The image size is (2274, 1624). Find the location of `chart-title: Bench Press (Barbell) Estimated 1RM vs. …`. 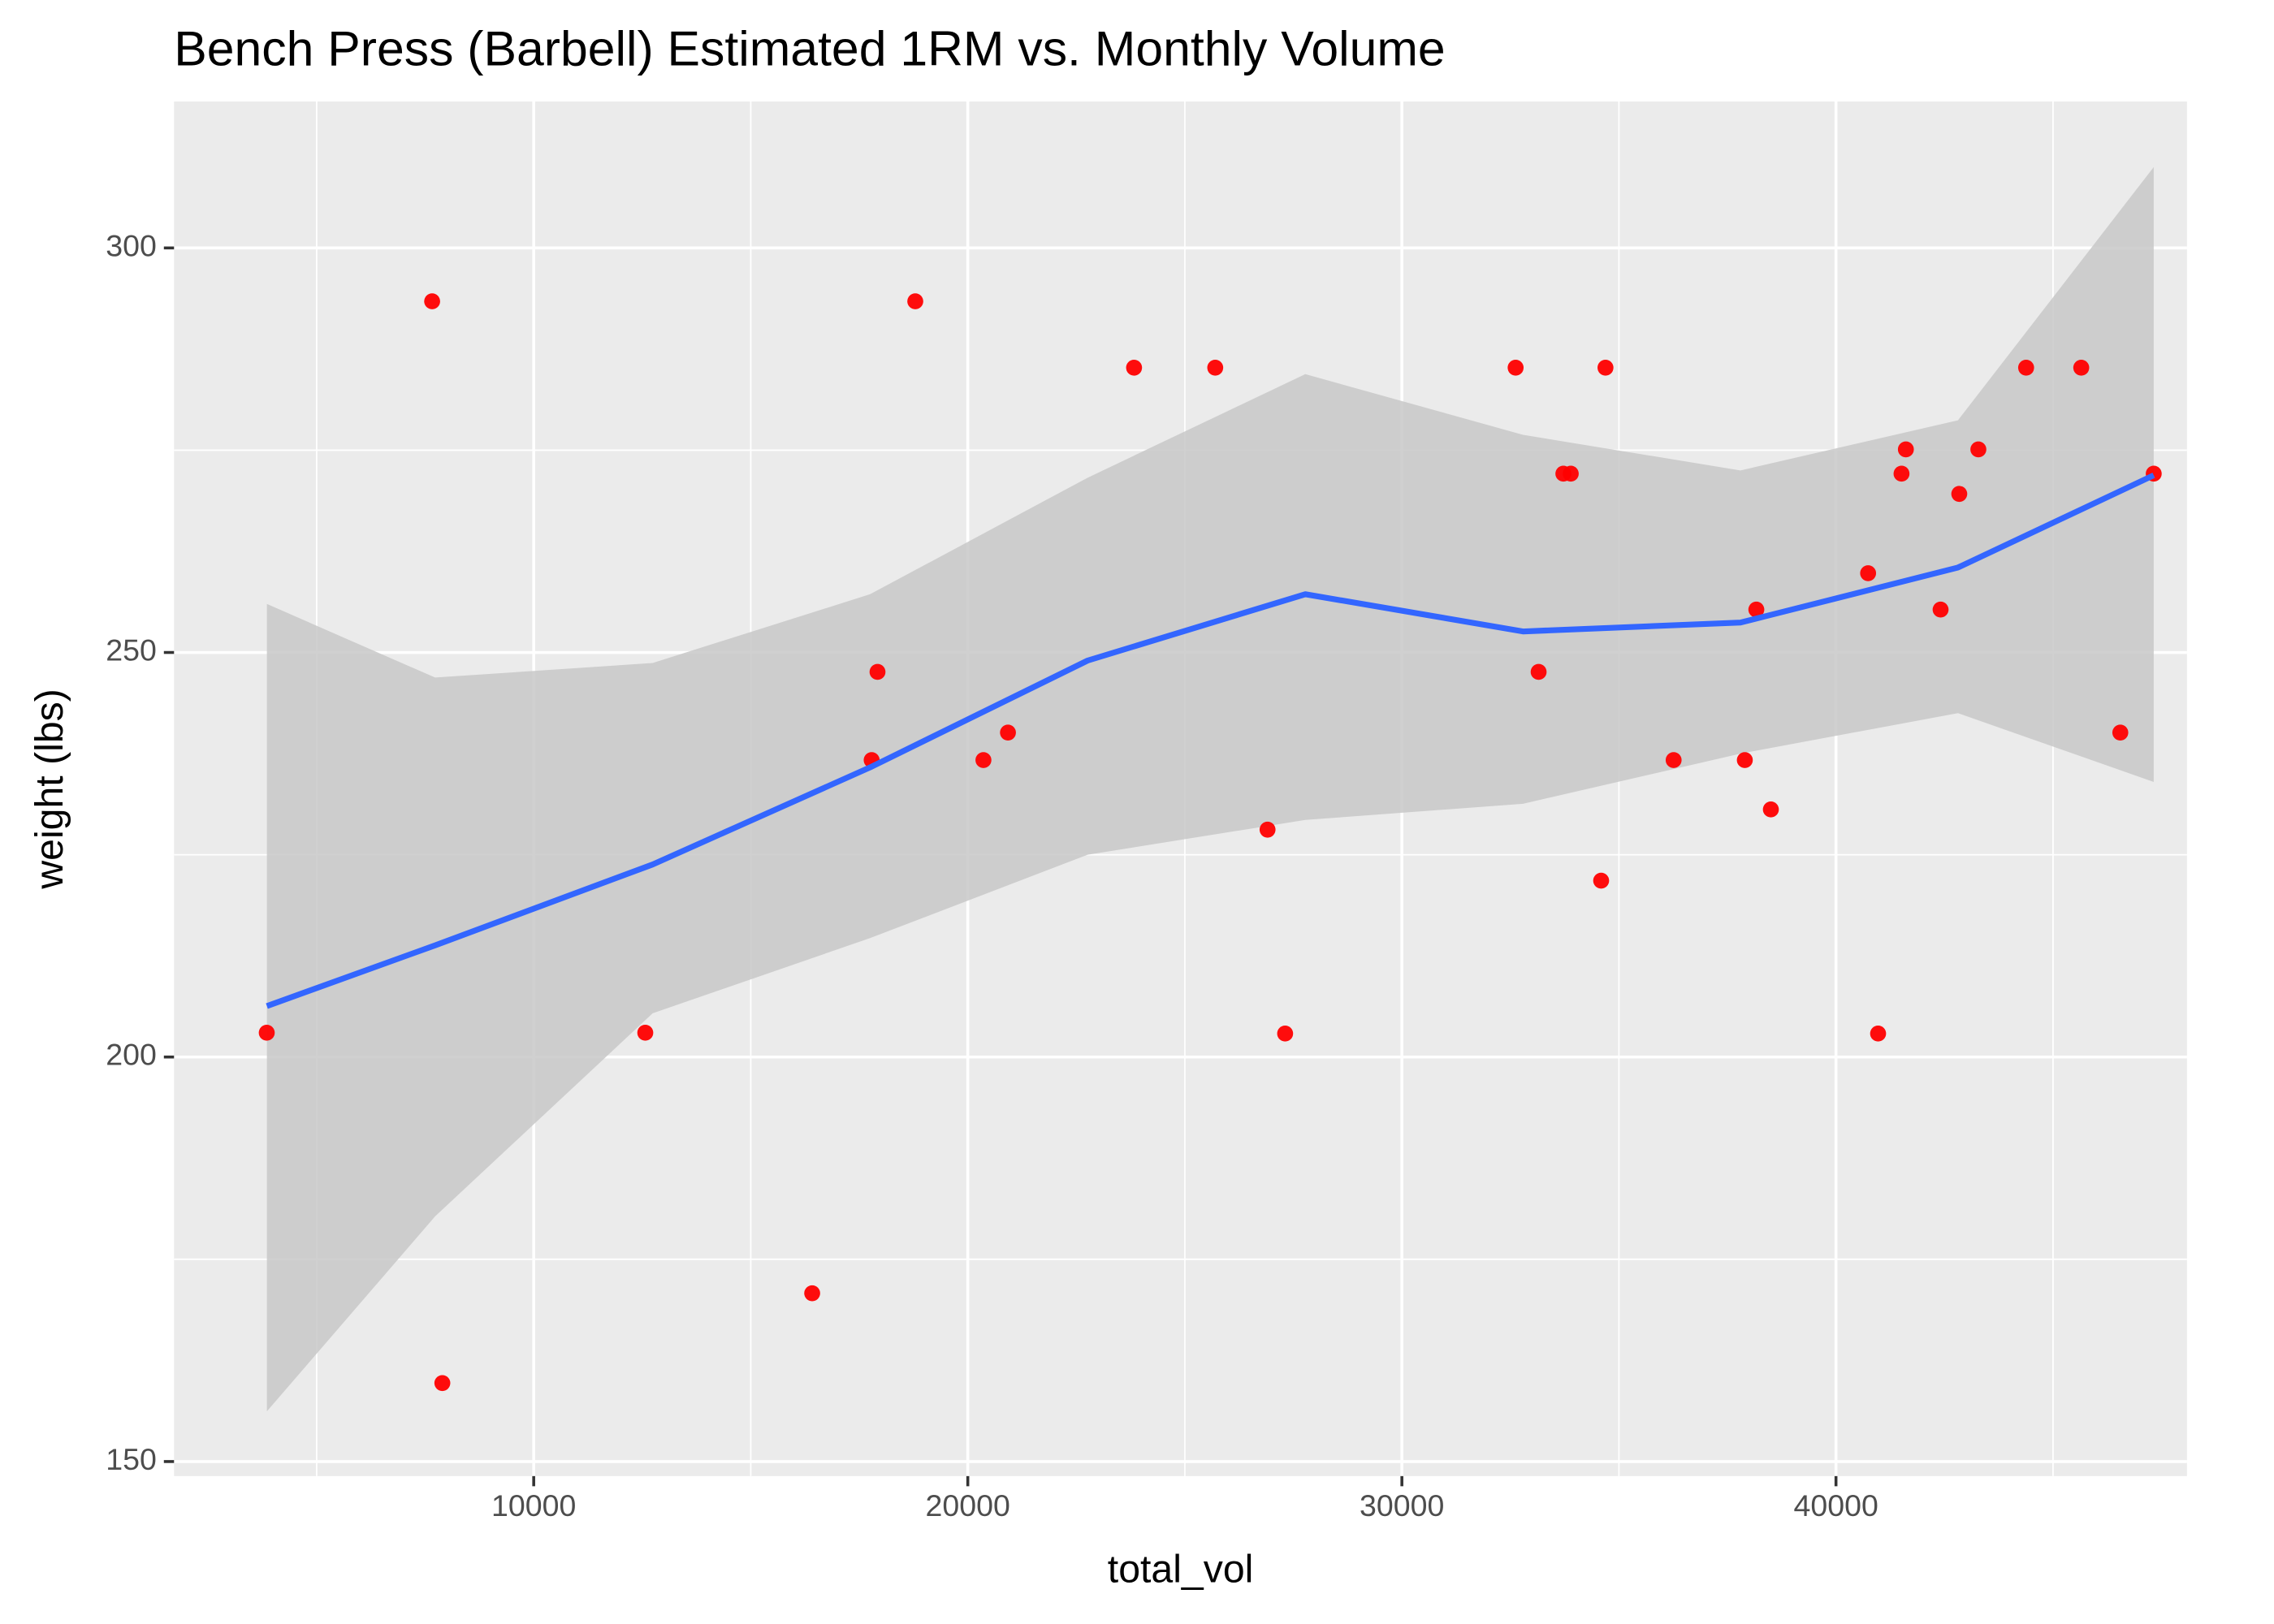

chart-title: Bench Press (Barbell) Estimated 1RM vs. … is located at coordinates (809, 48).